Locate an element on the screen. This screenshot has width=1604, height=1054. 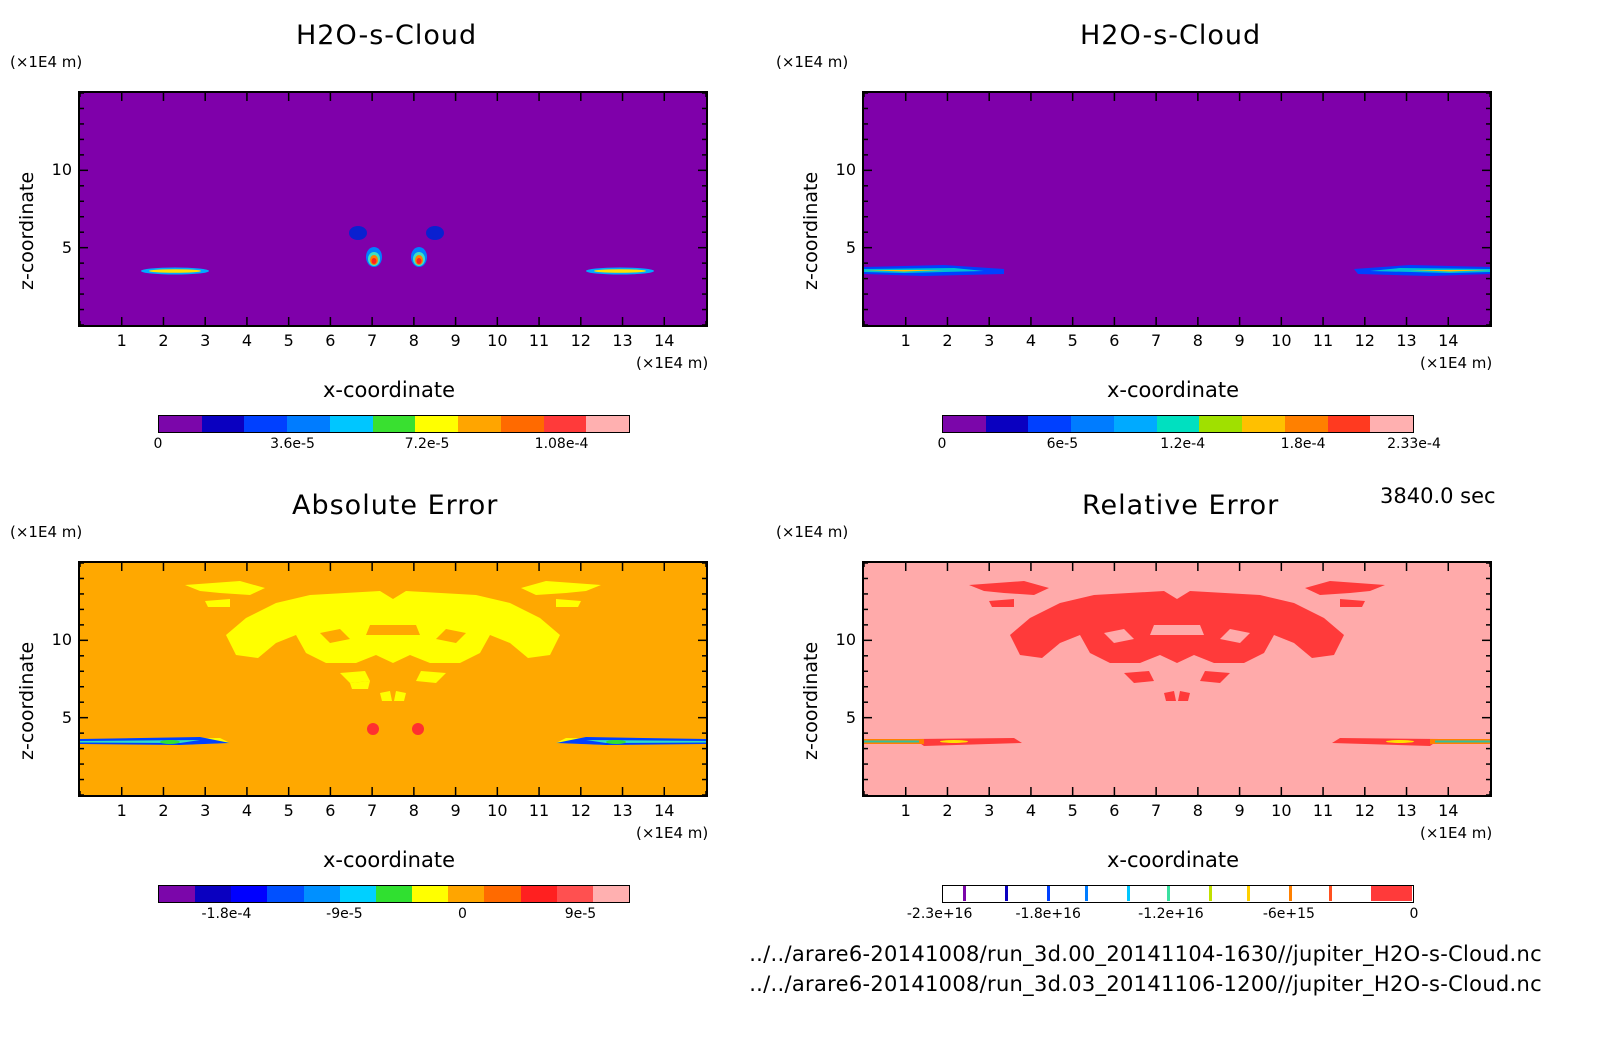
panel2-colorbar is located at coordinates (1178, 424).